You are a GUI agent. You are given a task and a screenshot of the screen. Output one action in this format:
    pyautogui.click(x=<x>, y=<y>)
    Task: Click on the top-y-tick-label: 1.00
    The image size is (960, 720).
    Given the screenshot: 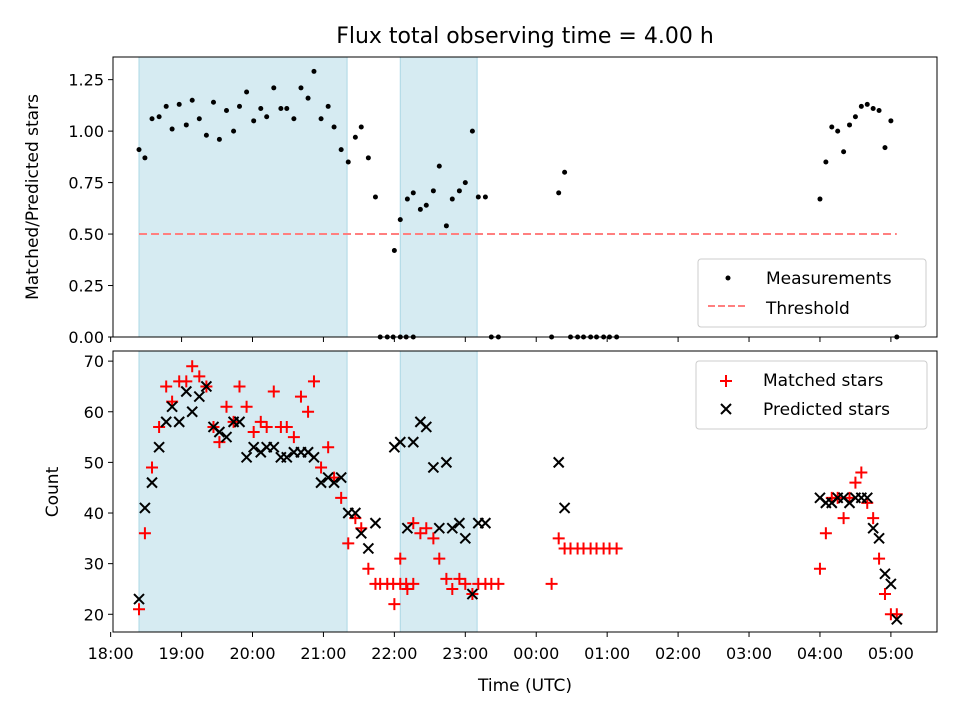 What is the action you would take?
    pyautogui.click(x=86, y=131)
    